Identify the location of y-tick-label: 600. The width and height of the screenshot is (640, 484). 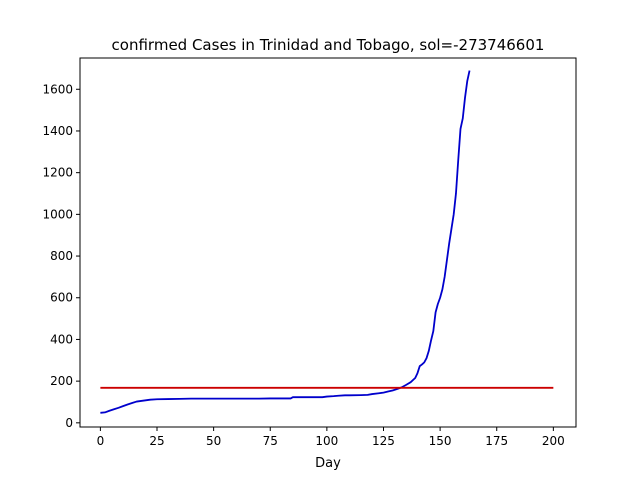
(61, 298).